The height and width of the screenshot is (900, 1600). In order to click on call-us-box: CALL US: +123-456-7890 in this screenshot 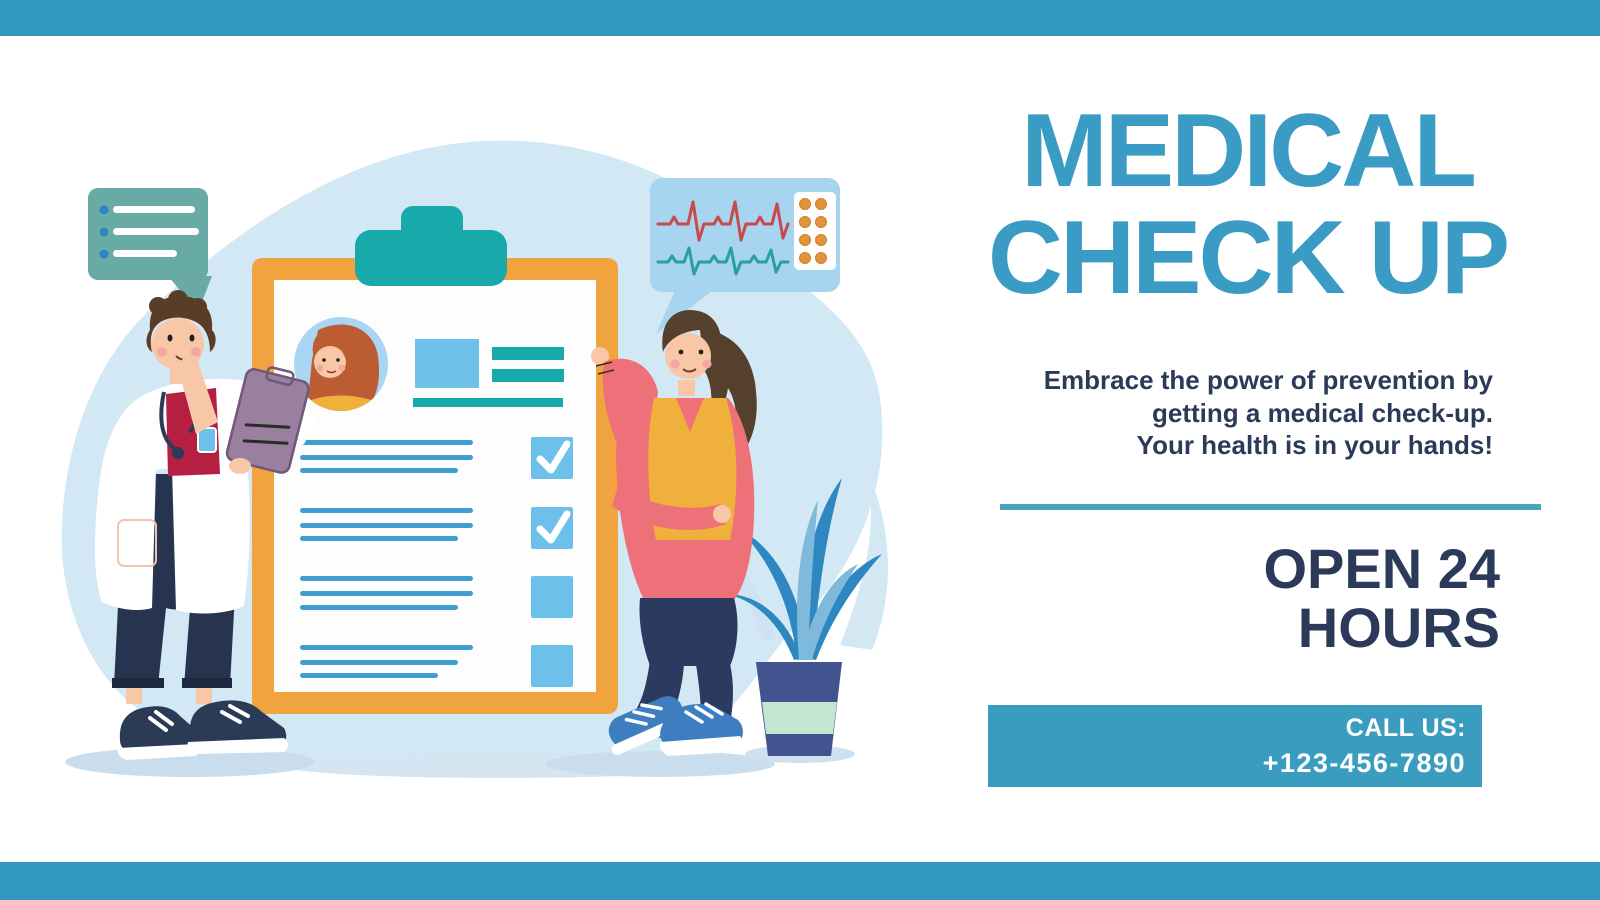, I will do `click(1235, 746)`.